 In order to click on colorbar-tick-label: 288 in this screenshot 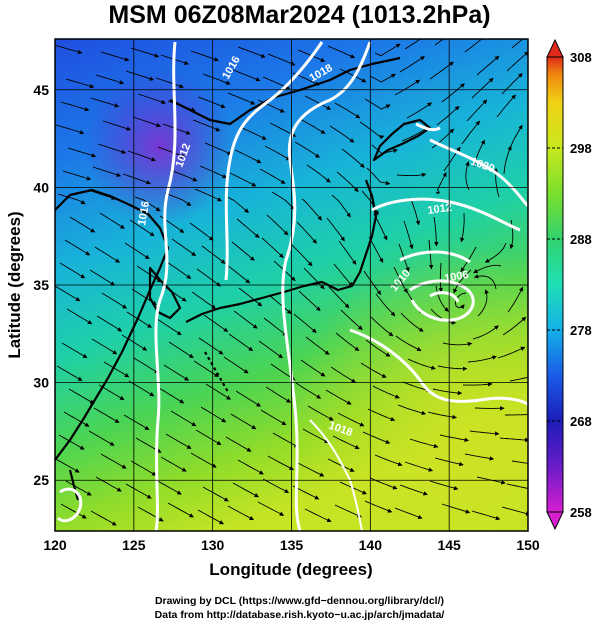, I will do `click(581, 239)`.